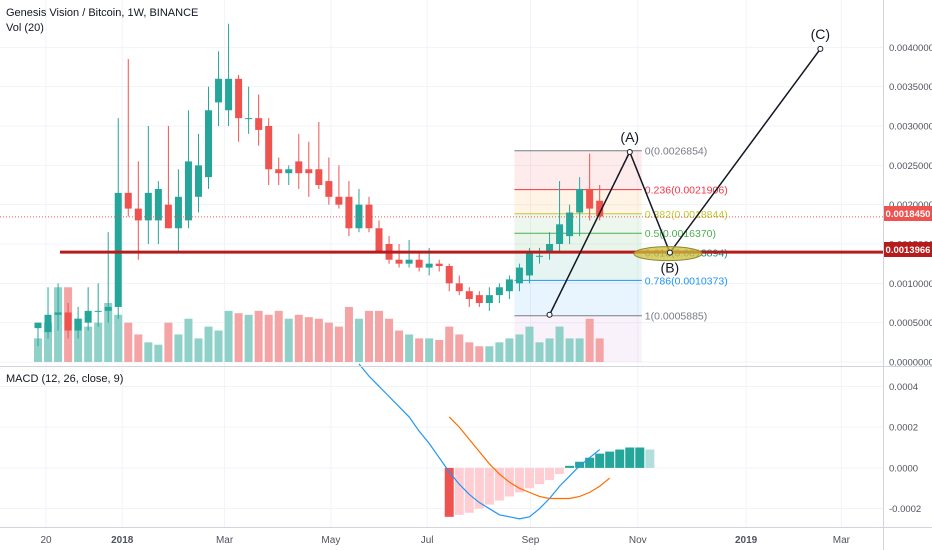  What do you see at coordinates (330, 540) in the screenshot?
I see `time-tick-label: May` at bounding box center [330, 540].